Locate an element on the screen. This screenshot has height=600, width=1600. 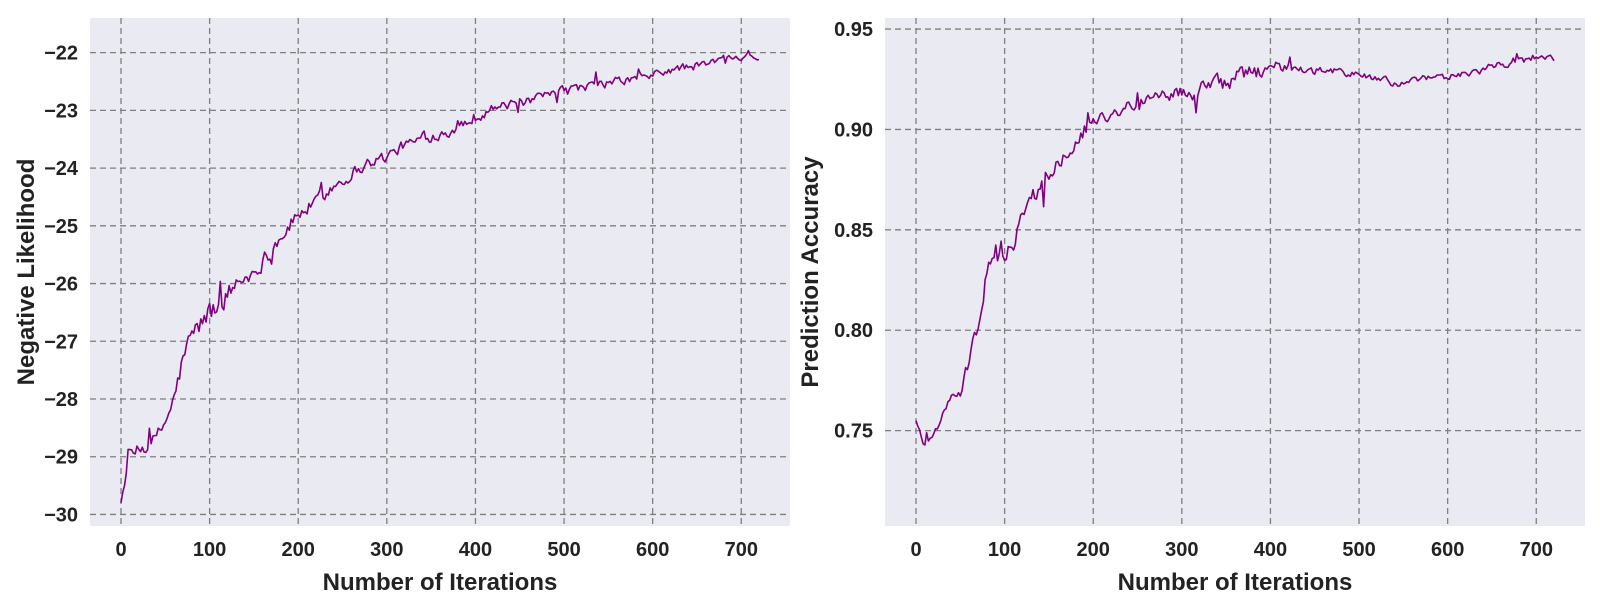
y-axis-label: Negative Likelihood is located at coordinates (26, 272).